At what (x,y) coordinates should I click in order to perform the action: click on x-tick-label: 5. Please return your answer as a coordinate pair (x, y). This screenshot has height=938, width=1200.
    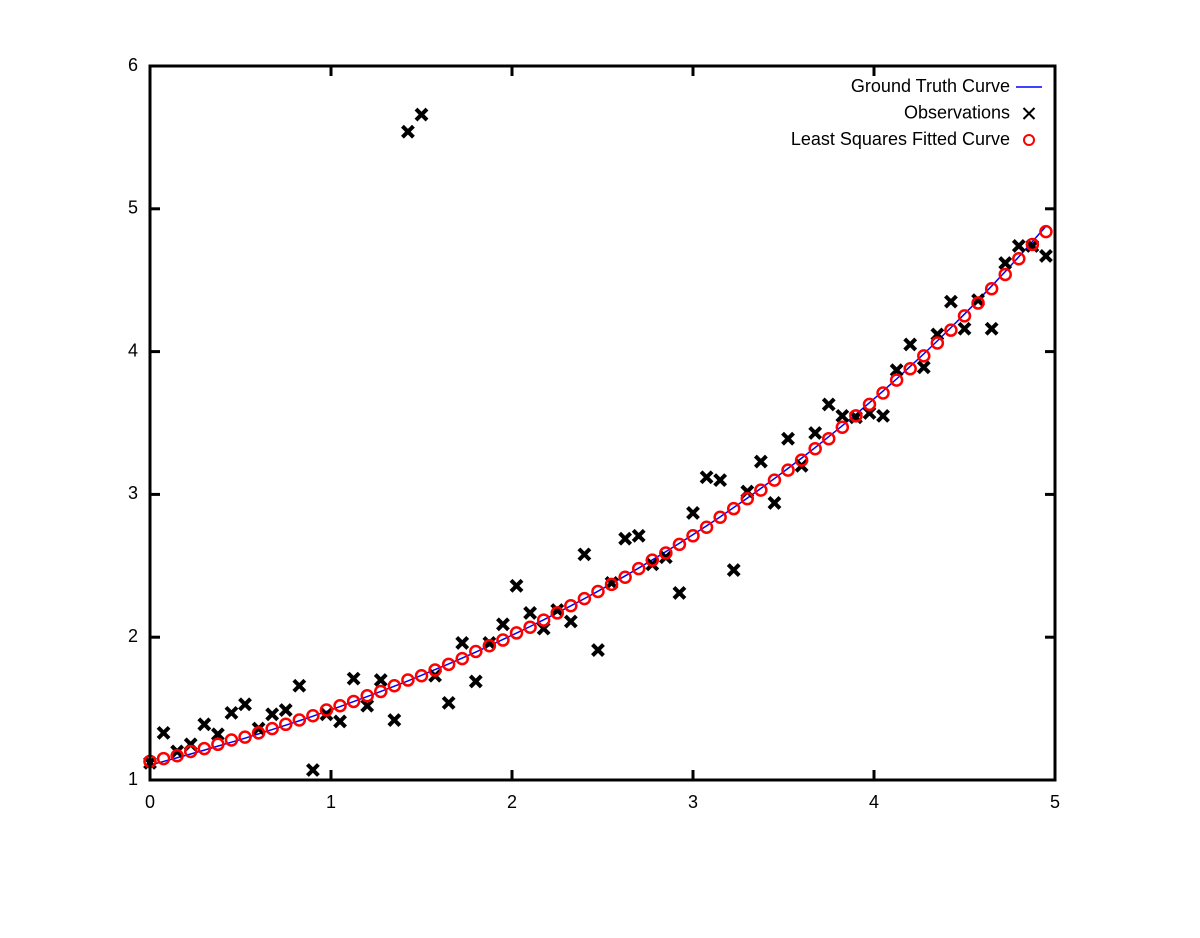
    Looking at the image, I should click on (1055, 802).